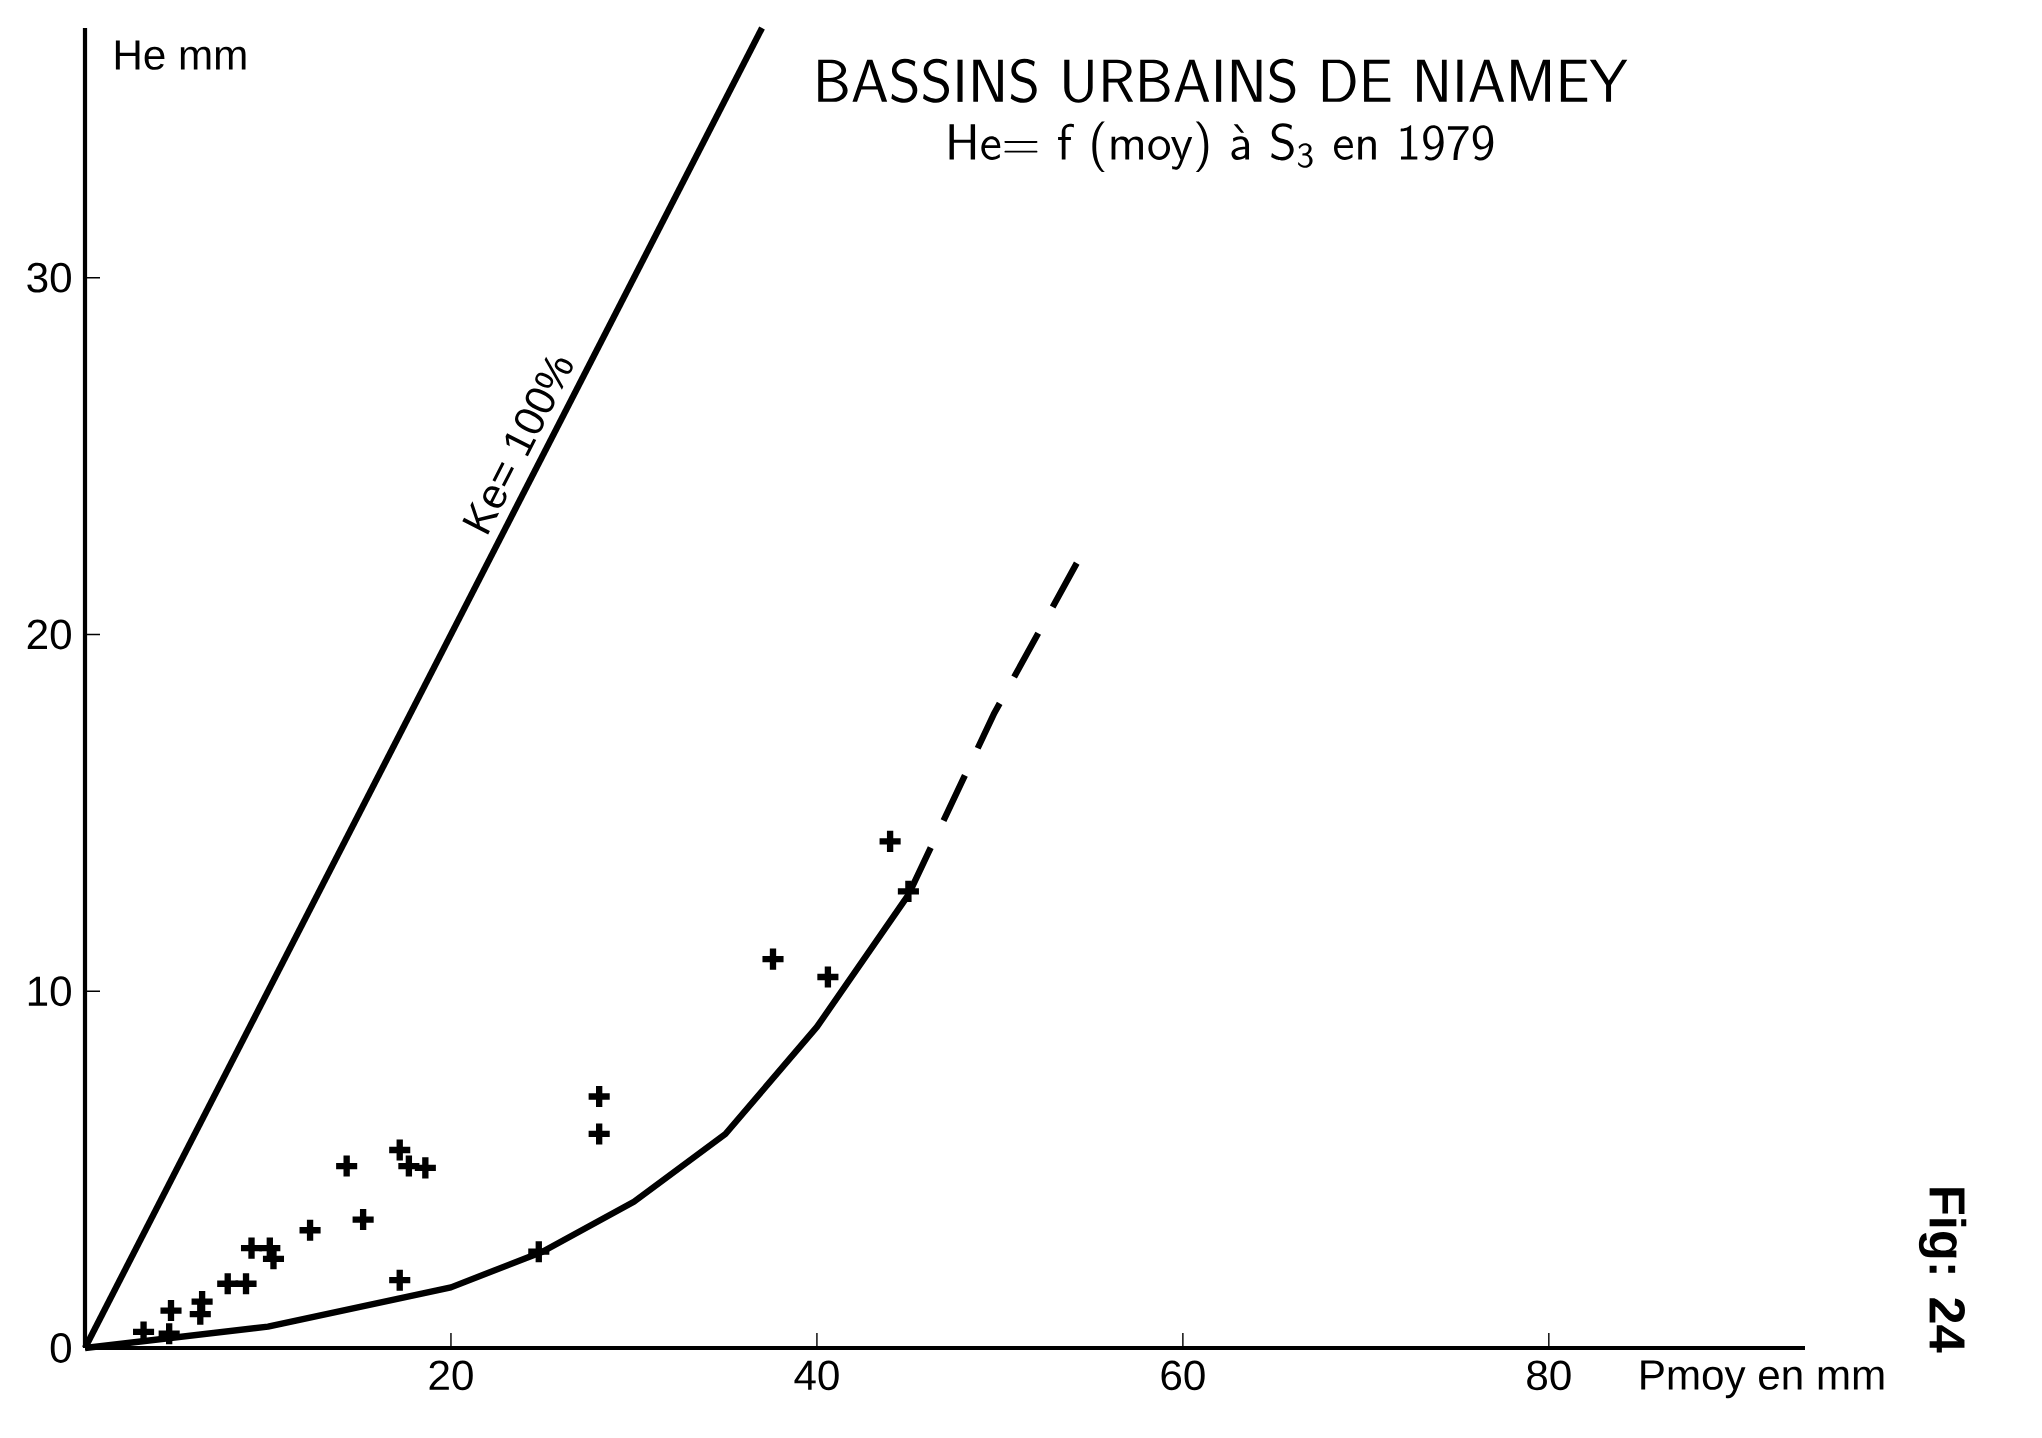 This screenshot has width=2042, height=1438. Describe the element at coordinates (1183, 1375) in the screenshot. I see `x-tick-label: 60` at that location.